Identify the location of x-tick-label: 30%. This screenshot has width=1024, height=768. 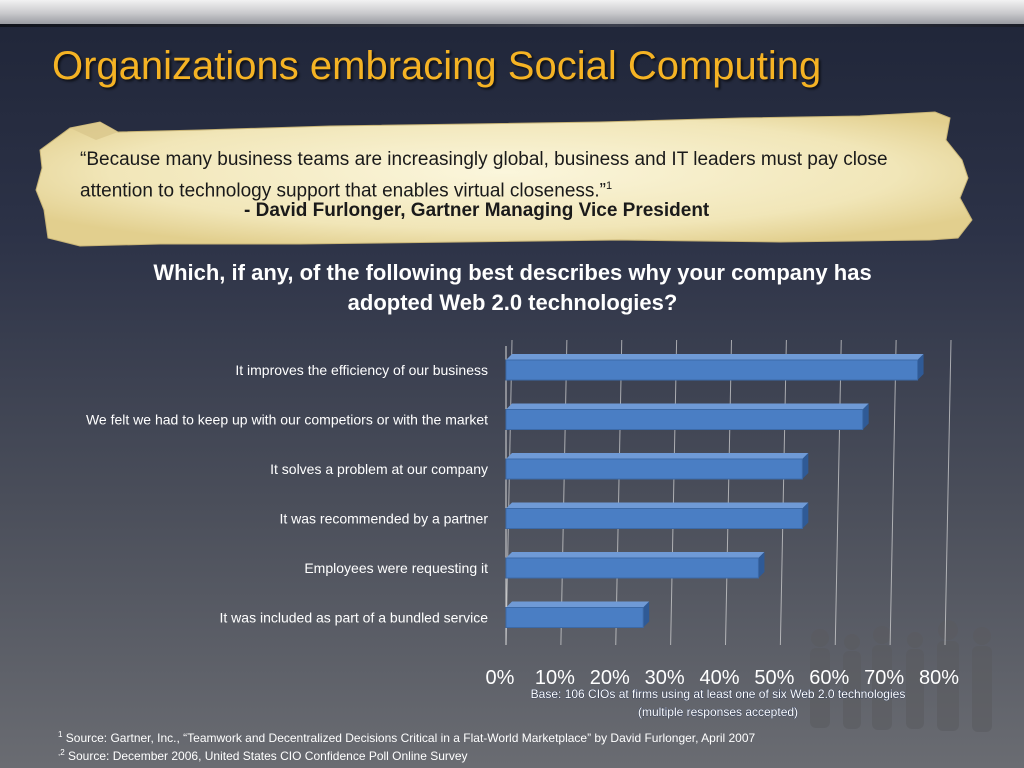
(665, 678).